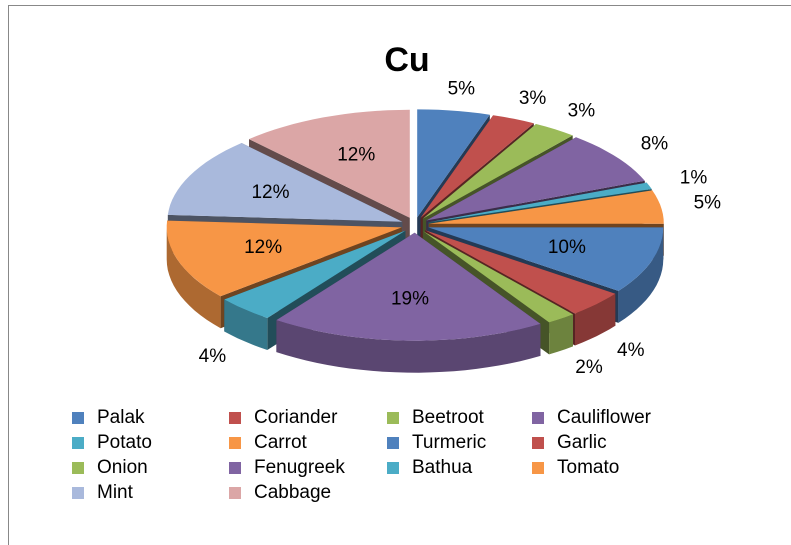 The height and width of the screenshot is (545, 791). Describe the element at coordinates (588, 467) in the screenshot. I see `legend-label: Tomato` at that location.